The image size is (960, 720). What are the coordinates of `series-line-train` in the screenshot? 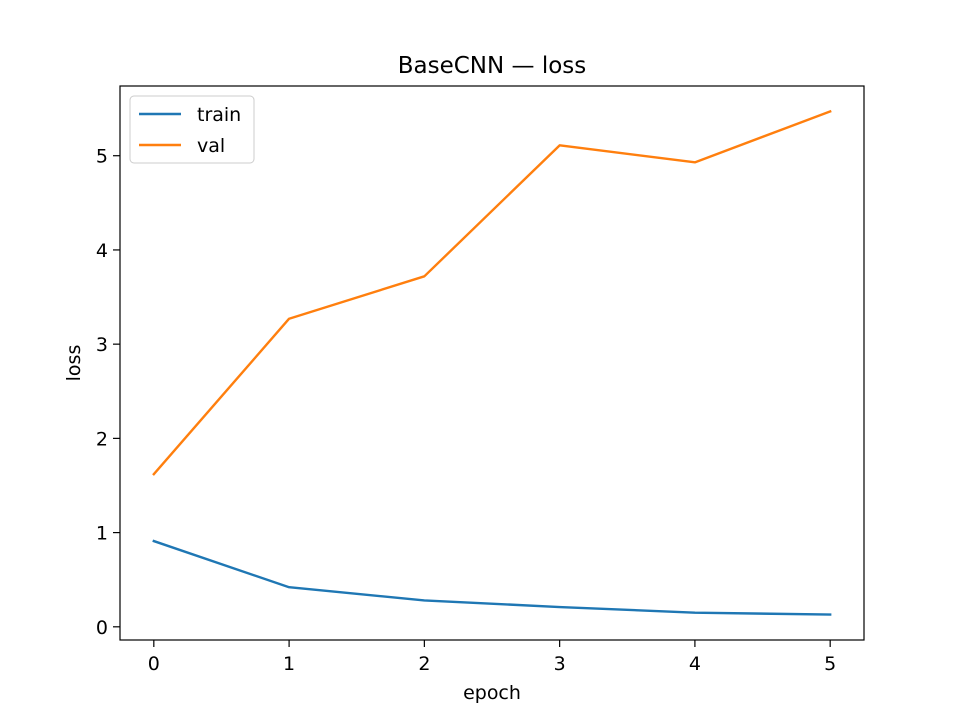 It's located at (492, 577).